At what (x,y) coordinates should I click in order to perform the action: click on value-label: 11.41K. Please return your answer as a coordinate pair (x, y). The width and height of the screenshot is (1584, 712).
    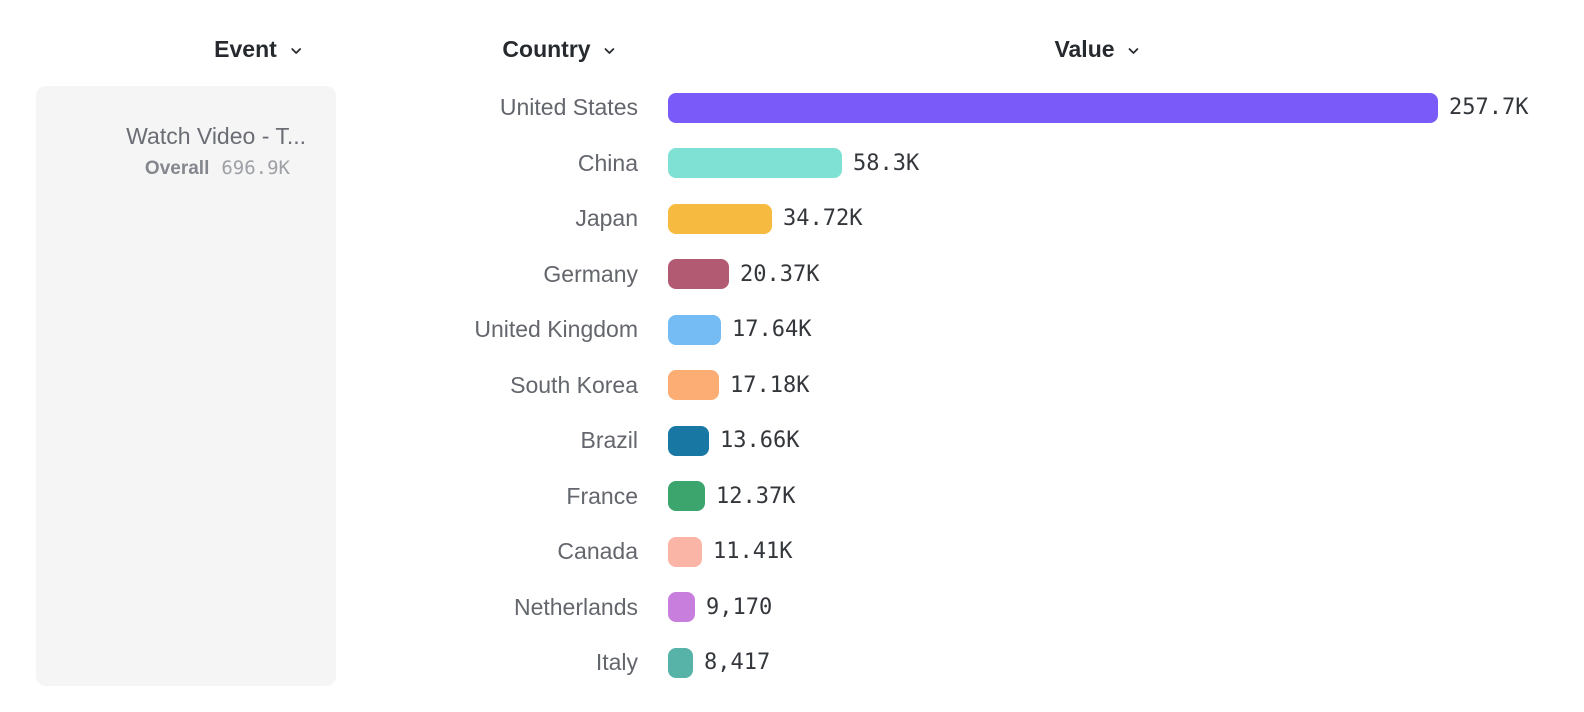
    Looking at the image, I should click on (753, 552).